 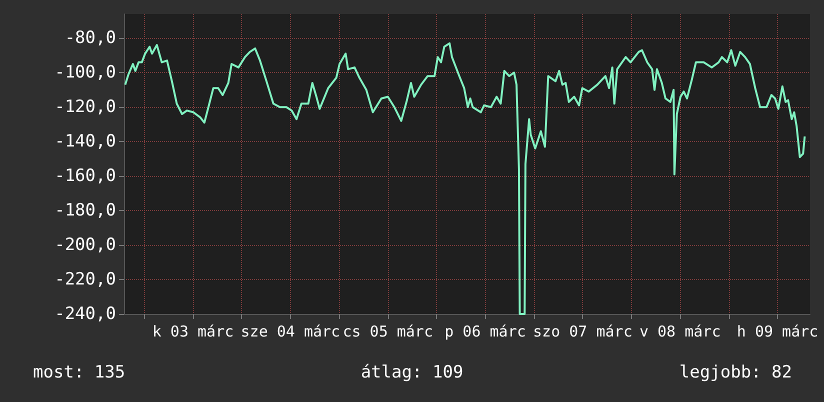 What do you see at coordinates (387, 331) in the screenshot?
I see `x-tick-label: cs 05 márc` at bounding box center [387, 331].